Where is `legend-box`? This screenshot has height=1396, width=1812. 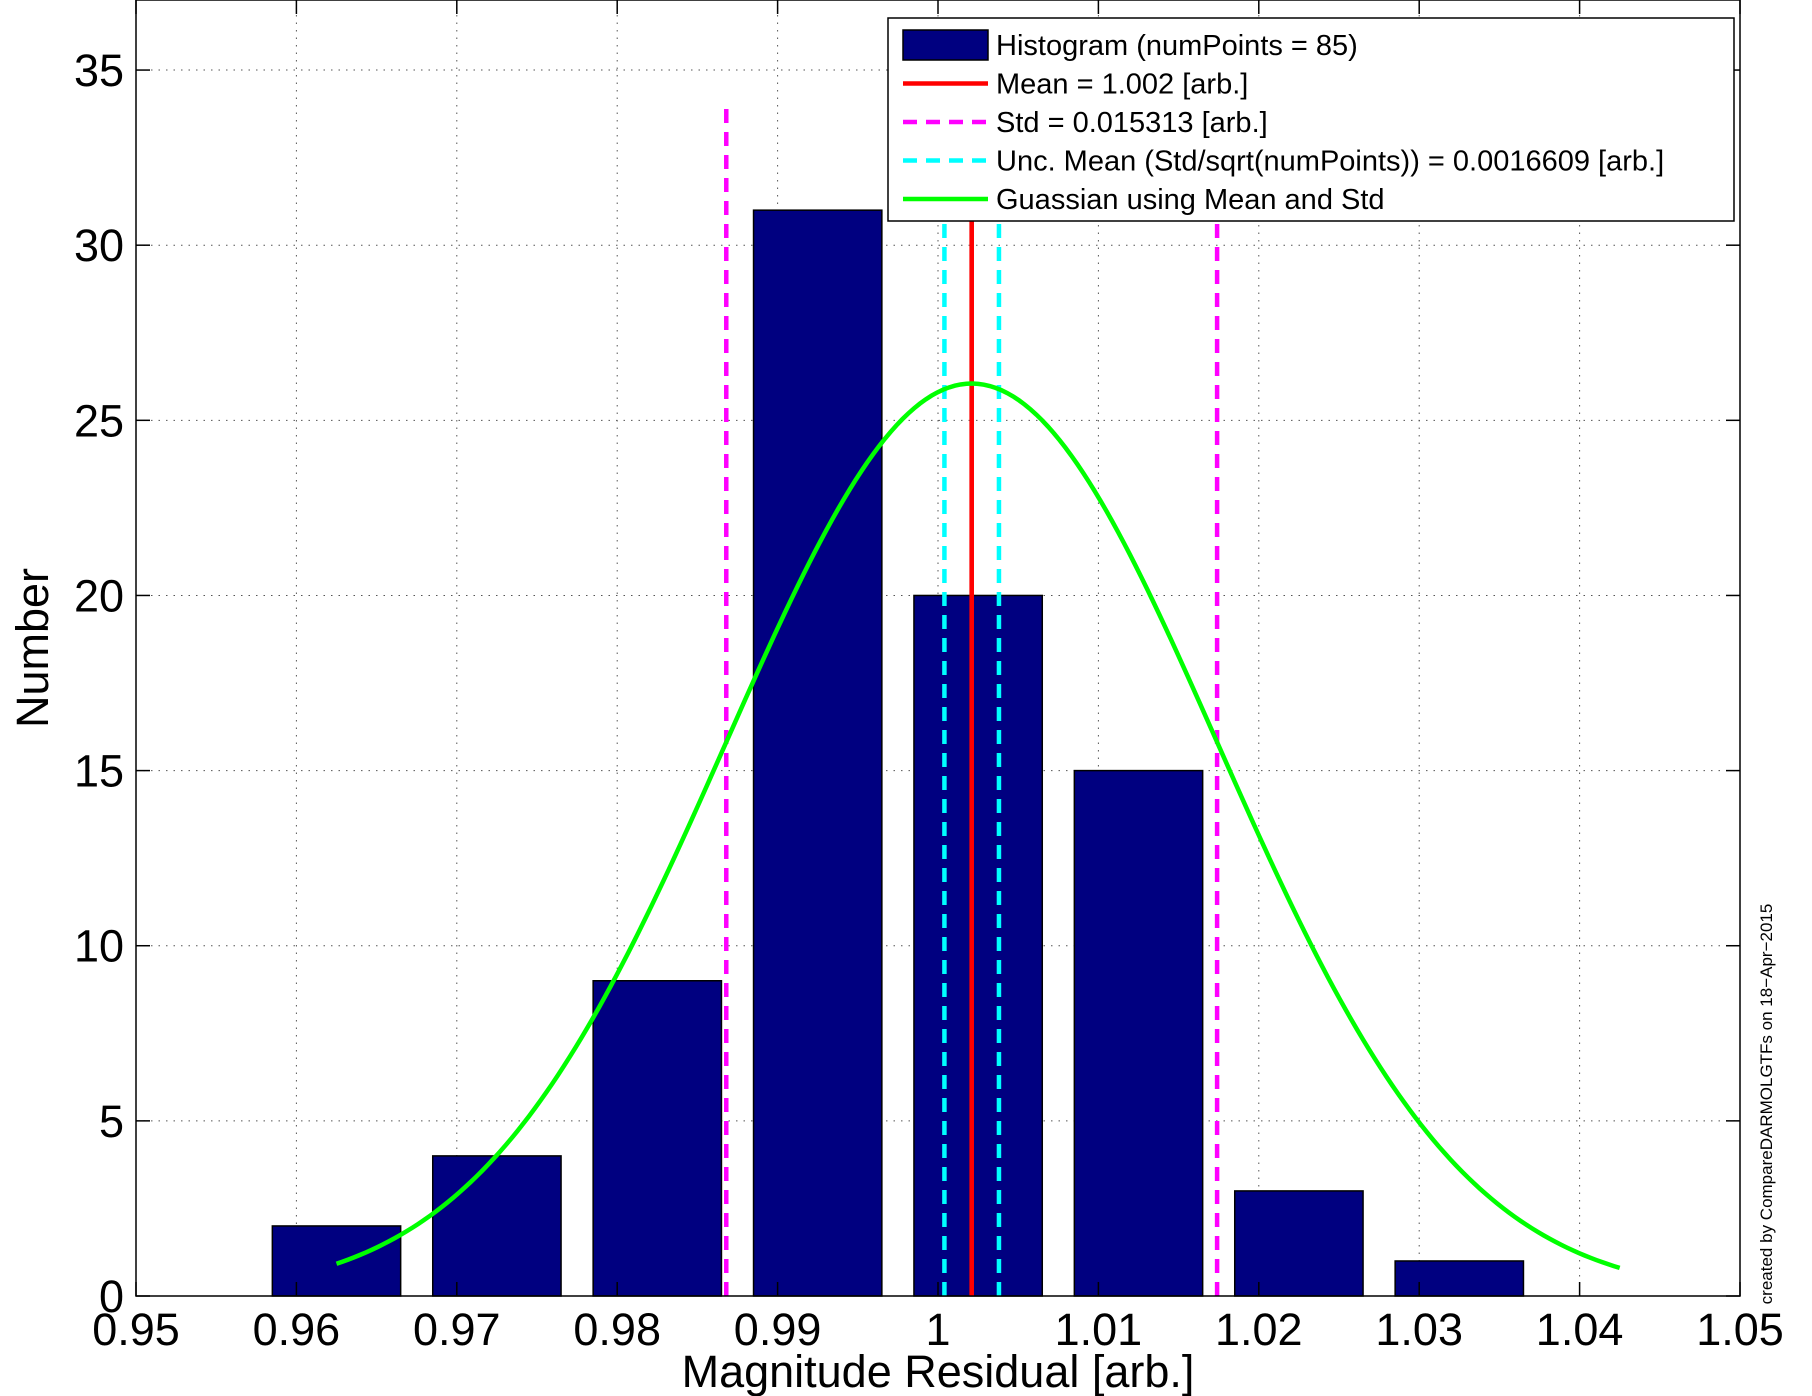
legend-box is located at coordinates (1311, 119).